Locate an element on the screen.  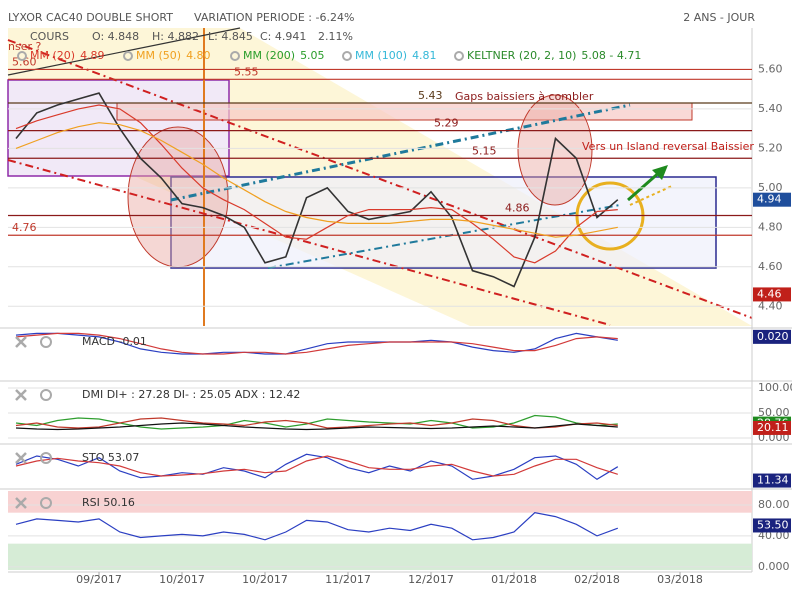
quote-label: C: 4.941 is located at coordinates (283, 36).